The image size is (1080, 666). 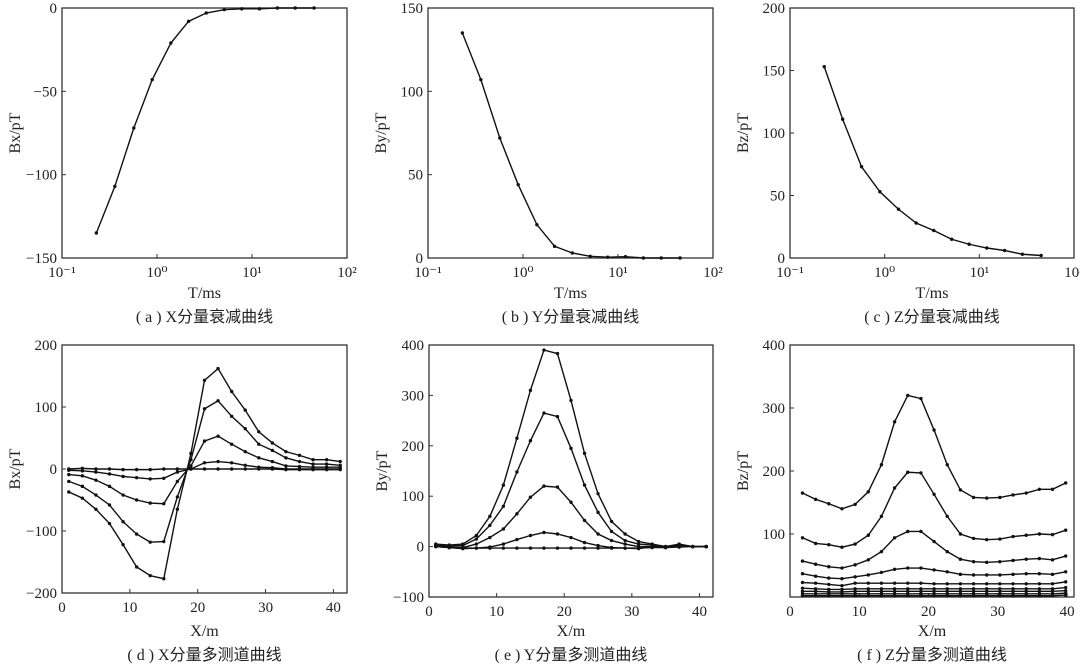 I want to click on plot-frame, so click(x=932, y=133).